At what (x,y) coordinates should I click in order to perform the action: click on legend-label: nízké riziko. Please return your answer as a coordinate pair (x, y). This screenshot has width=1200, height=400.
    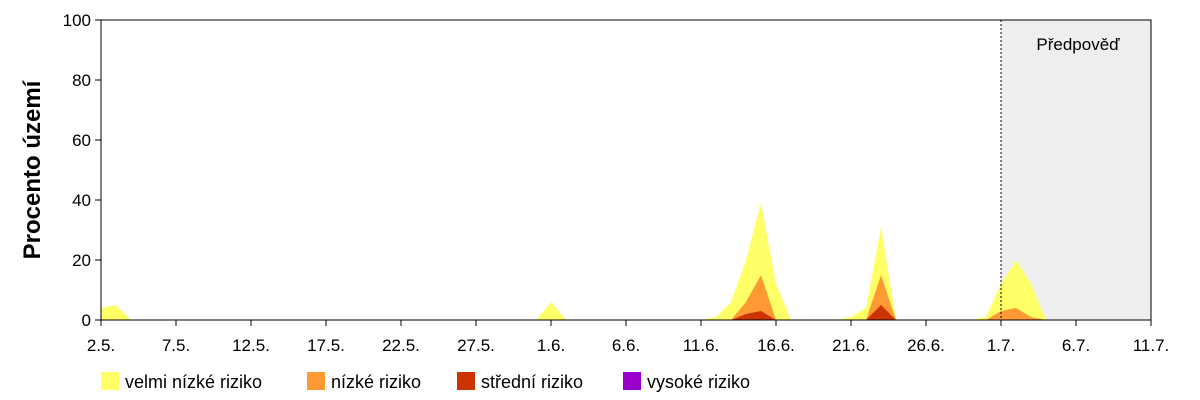
    Looking at the image, I should click on (376, 382).